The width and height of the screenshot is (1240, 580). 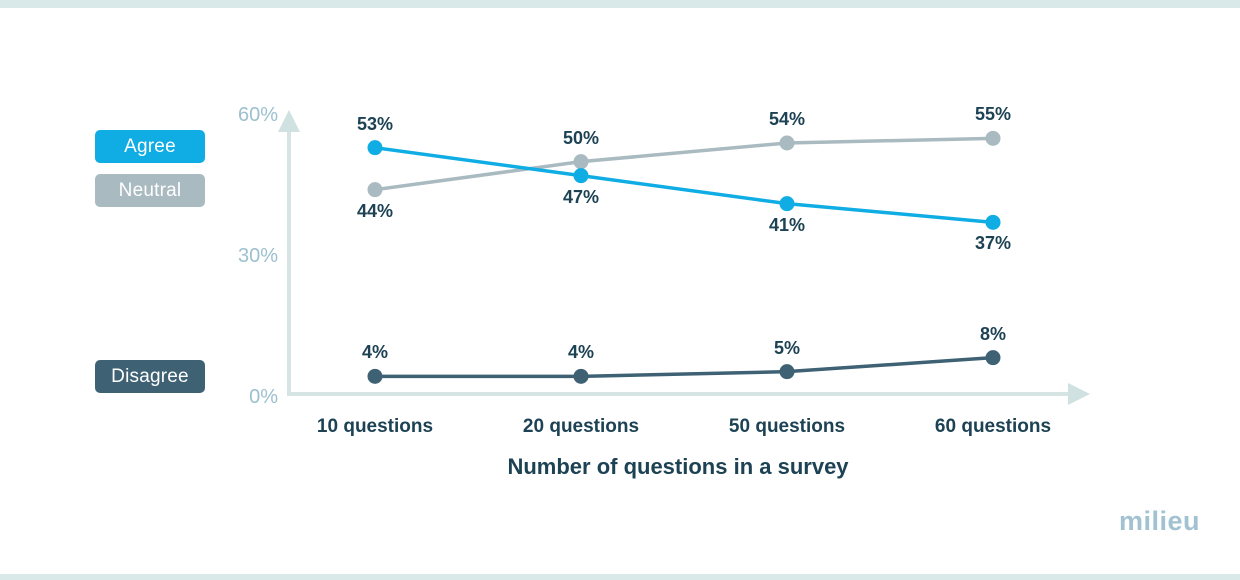 What do you see at coordinates (993, 114) in the screenshot?
I see `point-label: 55%` at bounding box center [993, 114].